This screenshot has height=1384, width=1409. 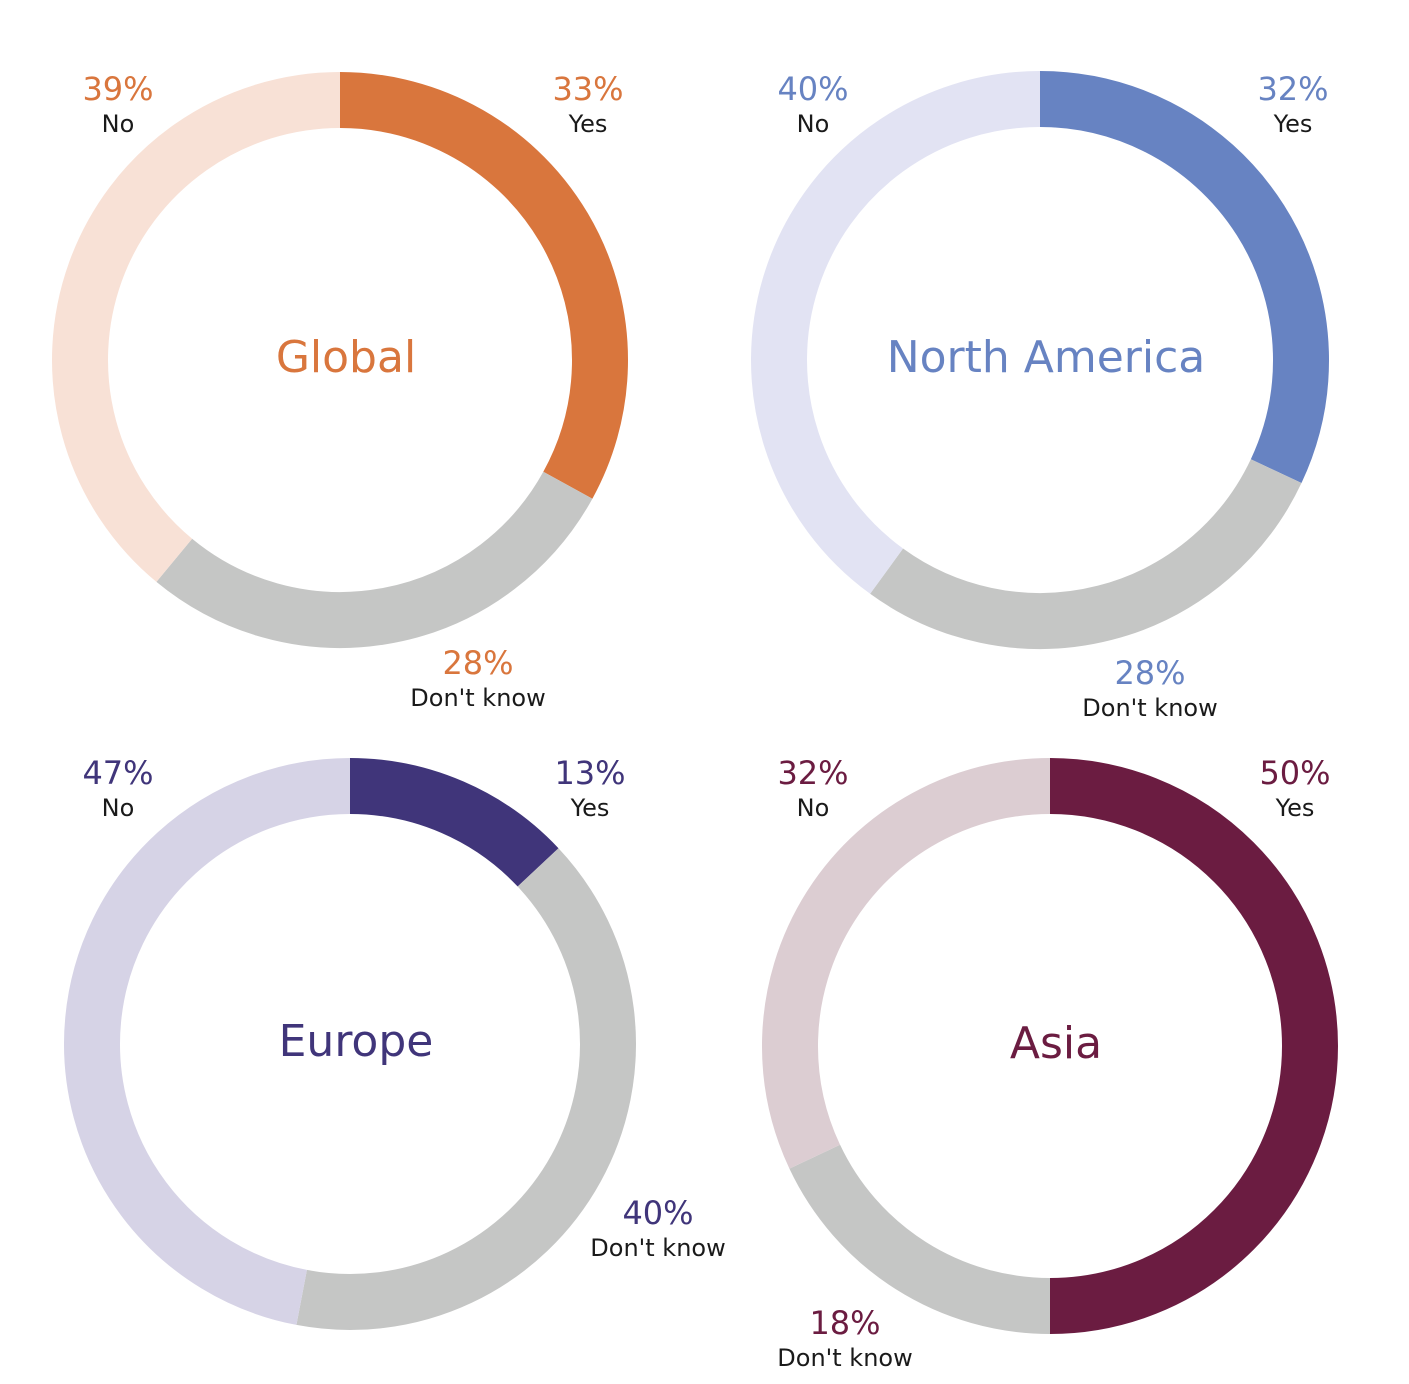 What do you see at coordinates (1294, 773) in the screenshot?
I see `pct-label-asia-yes: 50%` at bounding box center [1294, 773].